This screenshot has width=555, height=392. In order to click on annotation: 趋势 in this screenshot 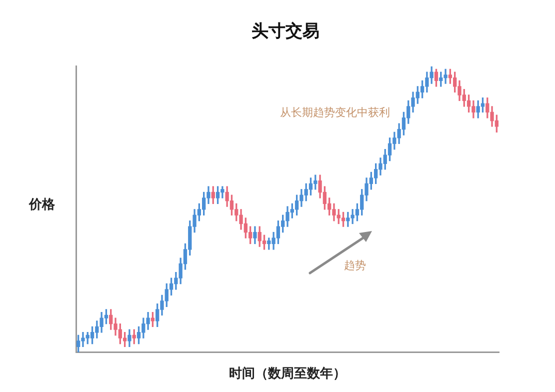, I will do `click(355, 265)`.